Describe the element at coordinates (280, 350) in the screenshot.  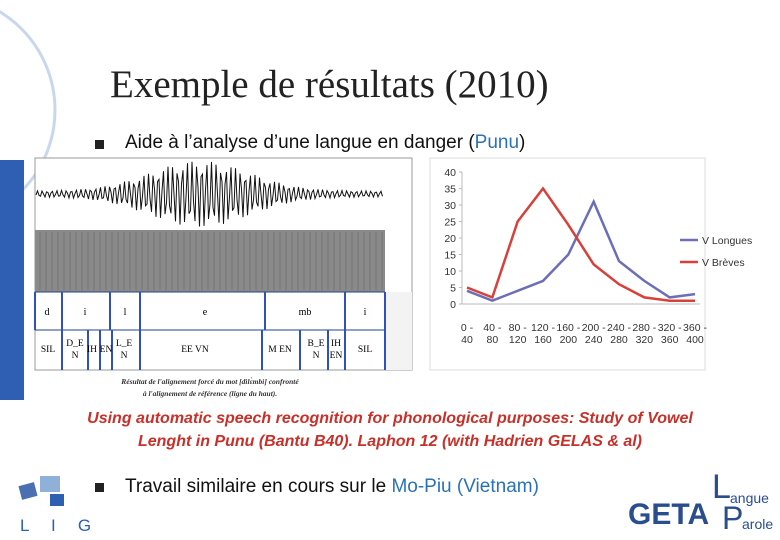
I see `tier2-label: M EN` at that location.